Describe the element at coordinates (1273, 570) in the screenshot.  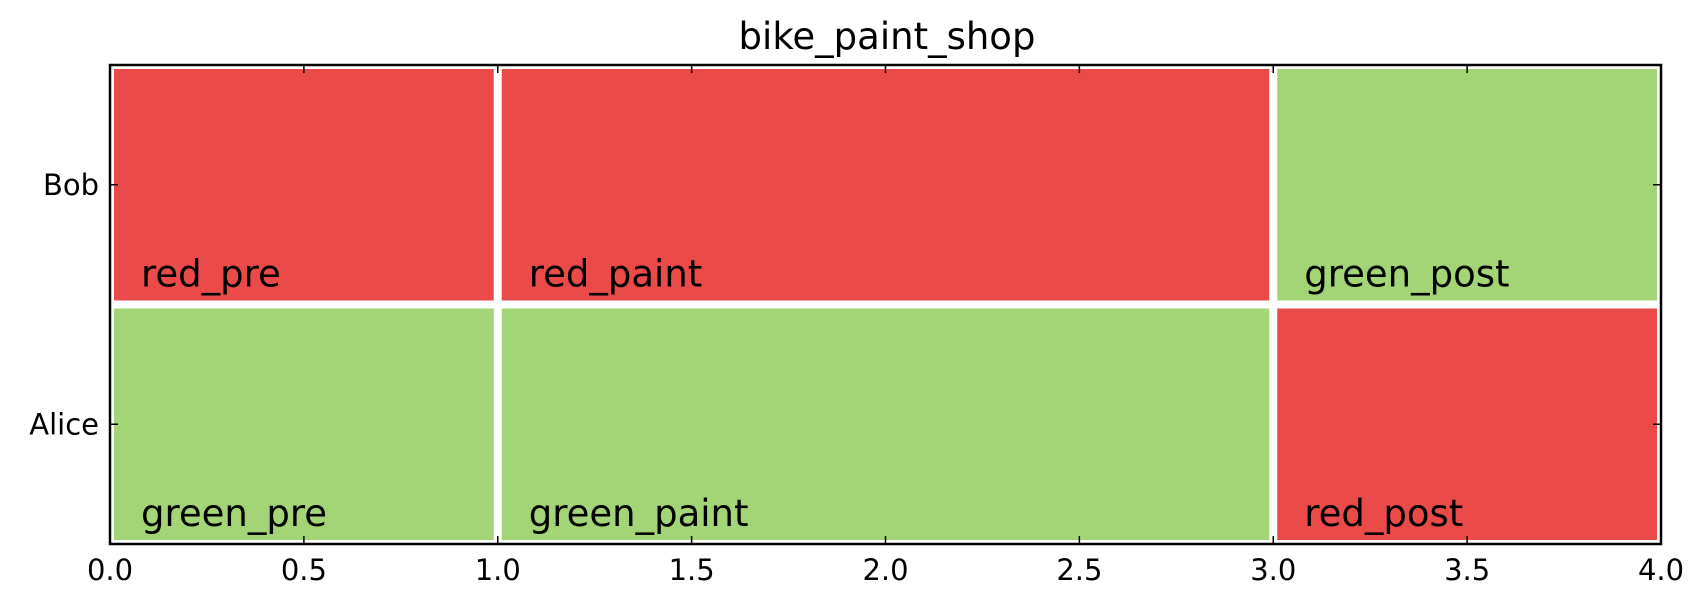
I see `x-tick-label: 3.0` at that location.